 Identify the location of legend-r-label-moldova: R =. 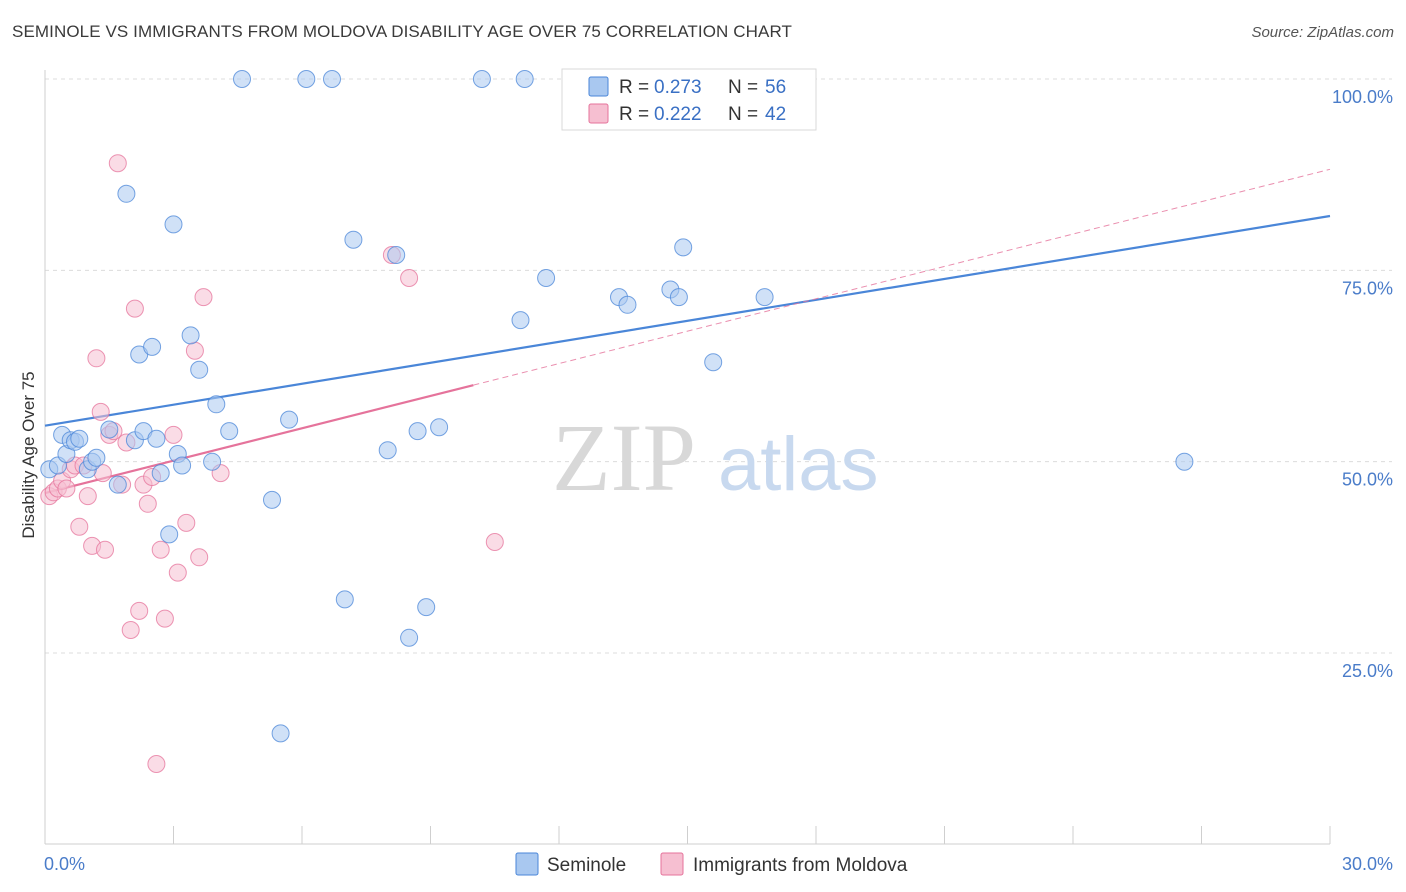
(634, 114).